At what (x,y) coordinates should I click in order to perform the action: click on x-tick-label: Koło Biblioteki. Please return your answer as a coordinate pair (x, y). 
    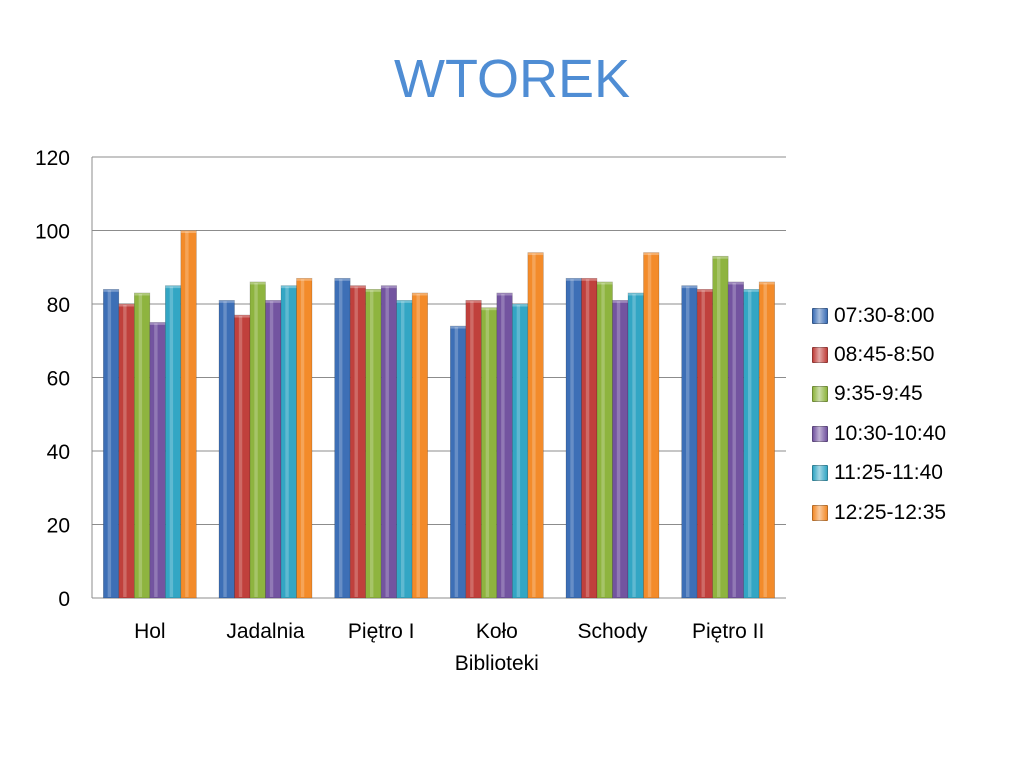
    Looking at the image, I should click on (497, 647).